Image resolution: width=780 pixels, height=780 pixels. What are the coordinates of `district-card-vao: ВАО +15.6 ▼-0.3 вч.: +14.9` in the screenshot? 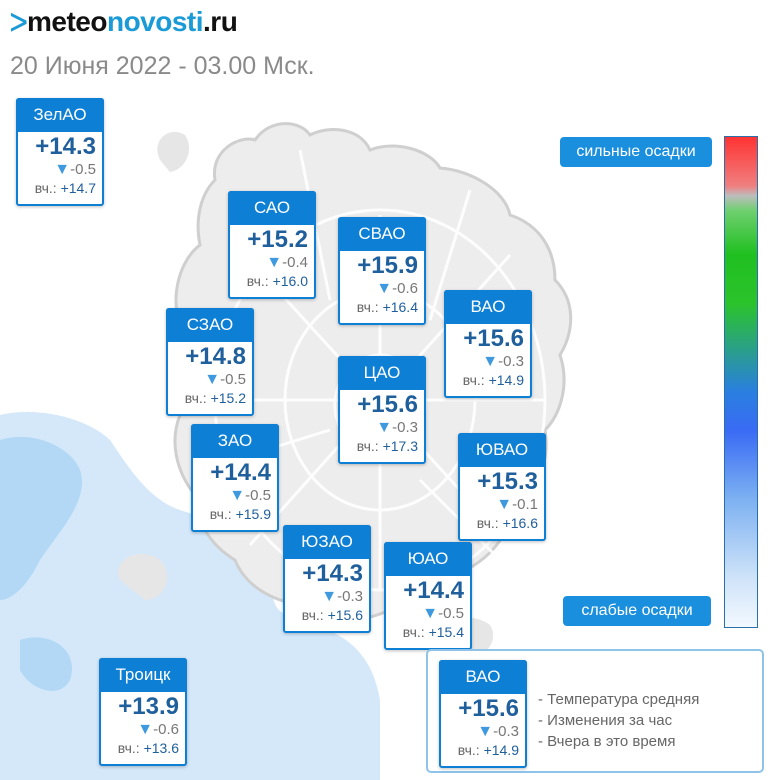 It's located at (488, 344).